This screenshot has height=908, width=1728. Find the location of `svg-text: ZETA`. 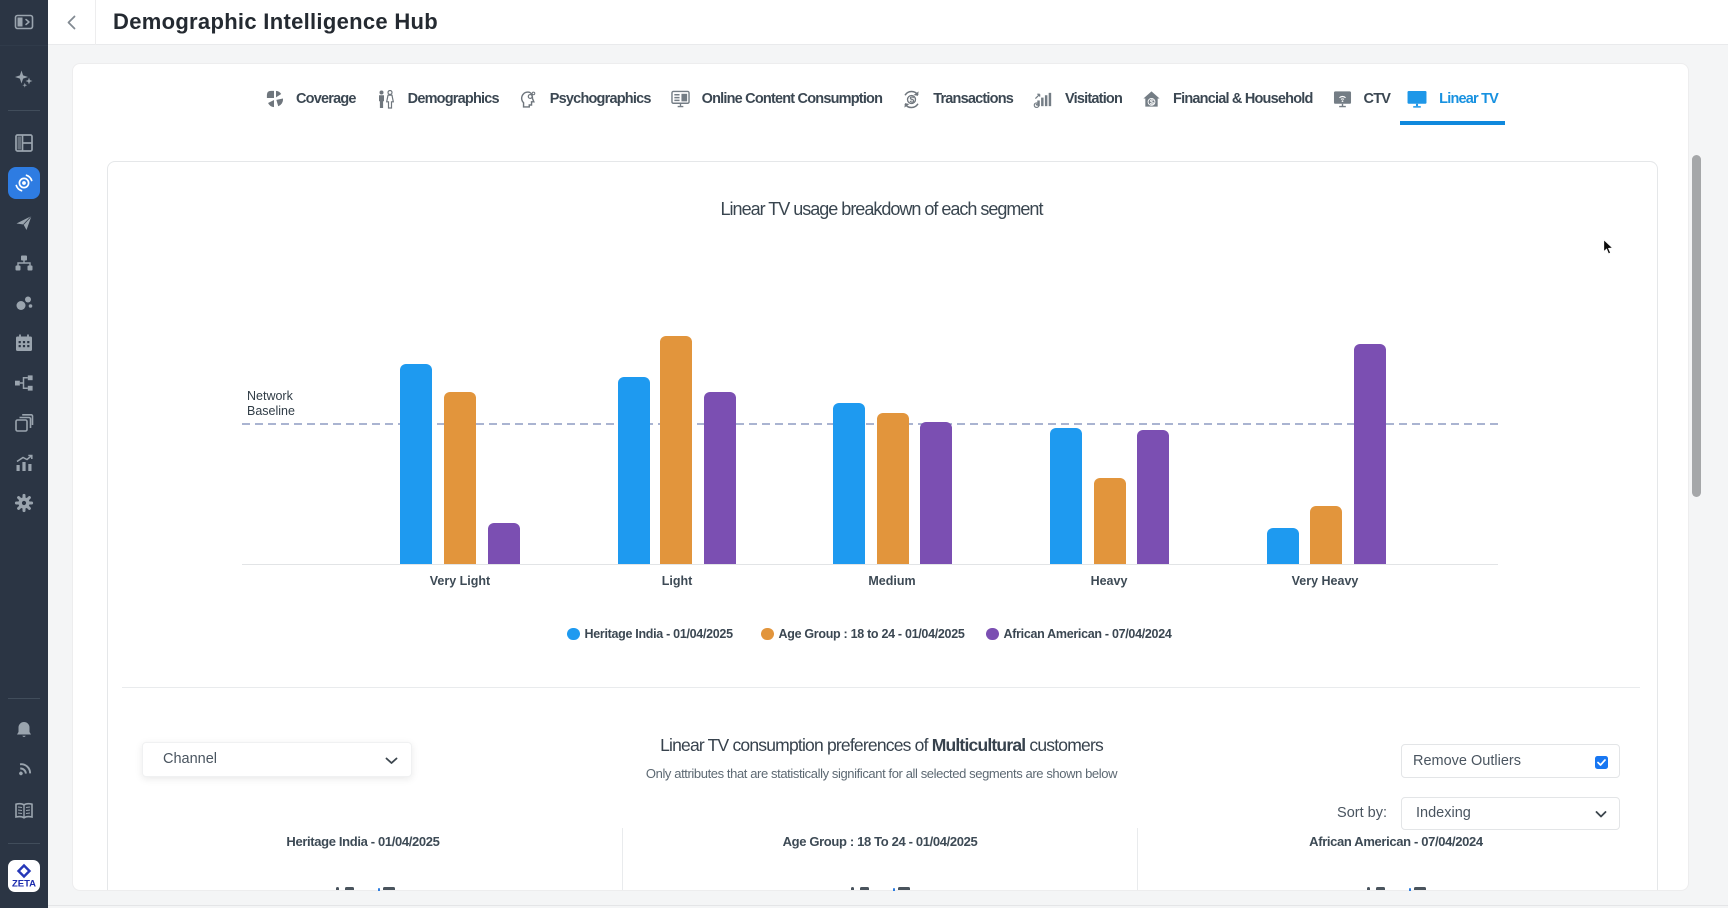

svg-text: ZETA is located at coordinates (24, 884).